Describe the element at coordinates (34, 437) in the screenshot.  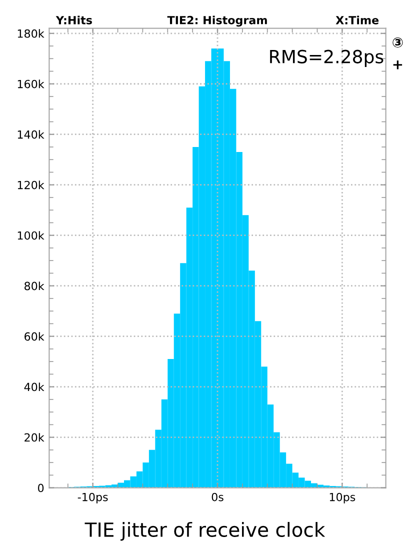
I see `y-tick-label: 20k` at that location.